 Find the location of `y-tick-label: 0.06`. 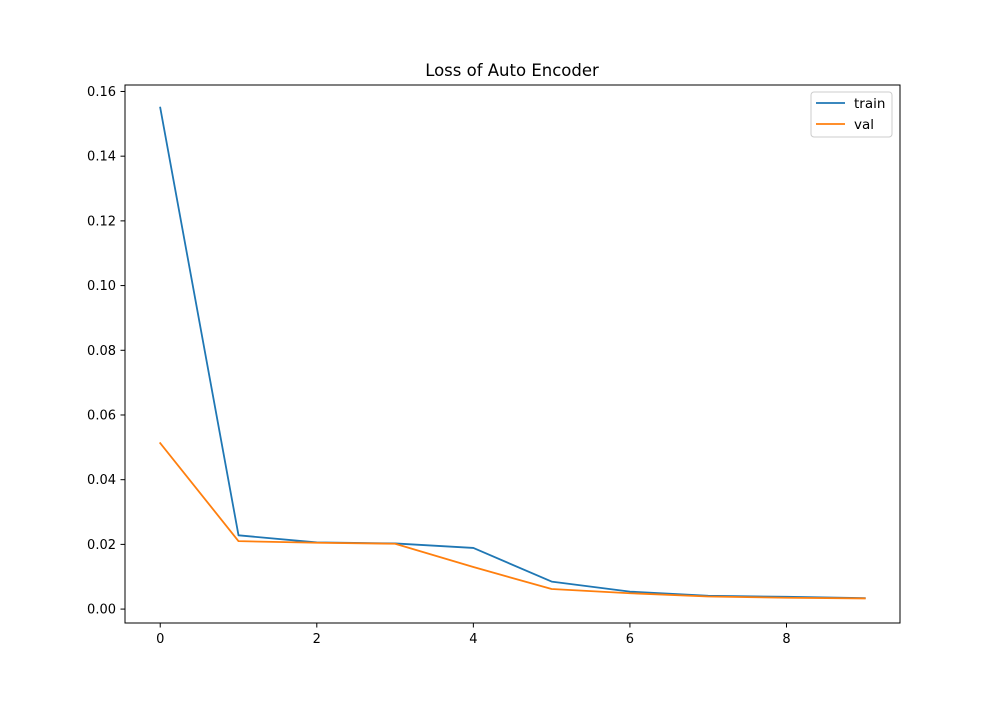

y-tick-label: 0.06 is located at coordinates (101, 415).